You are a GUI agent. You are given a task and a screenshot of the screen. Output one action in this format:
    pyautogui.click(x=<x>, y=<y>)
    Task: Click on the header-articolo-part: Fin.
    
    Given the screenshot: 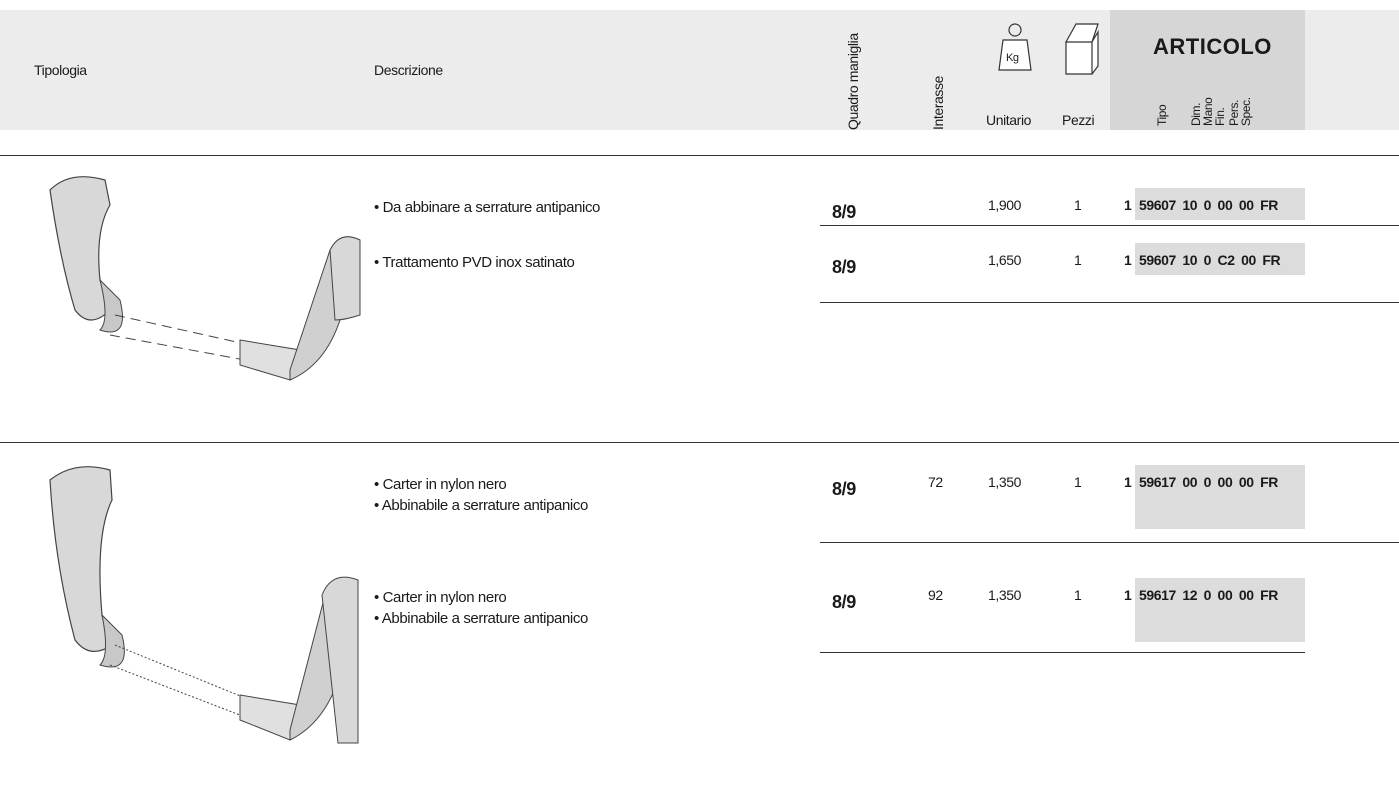 What is the action you would take?
    pyautogui.click(x=1220, y=116)
    